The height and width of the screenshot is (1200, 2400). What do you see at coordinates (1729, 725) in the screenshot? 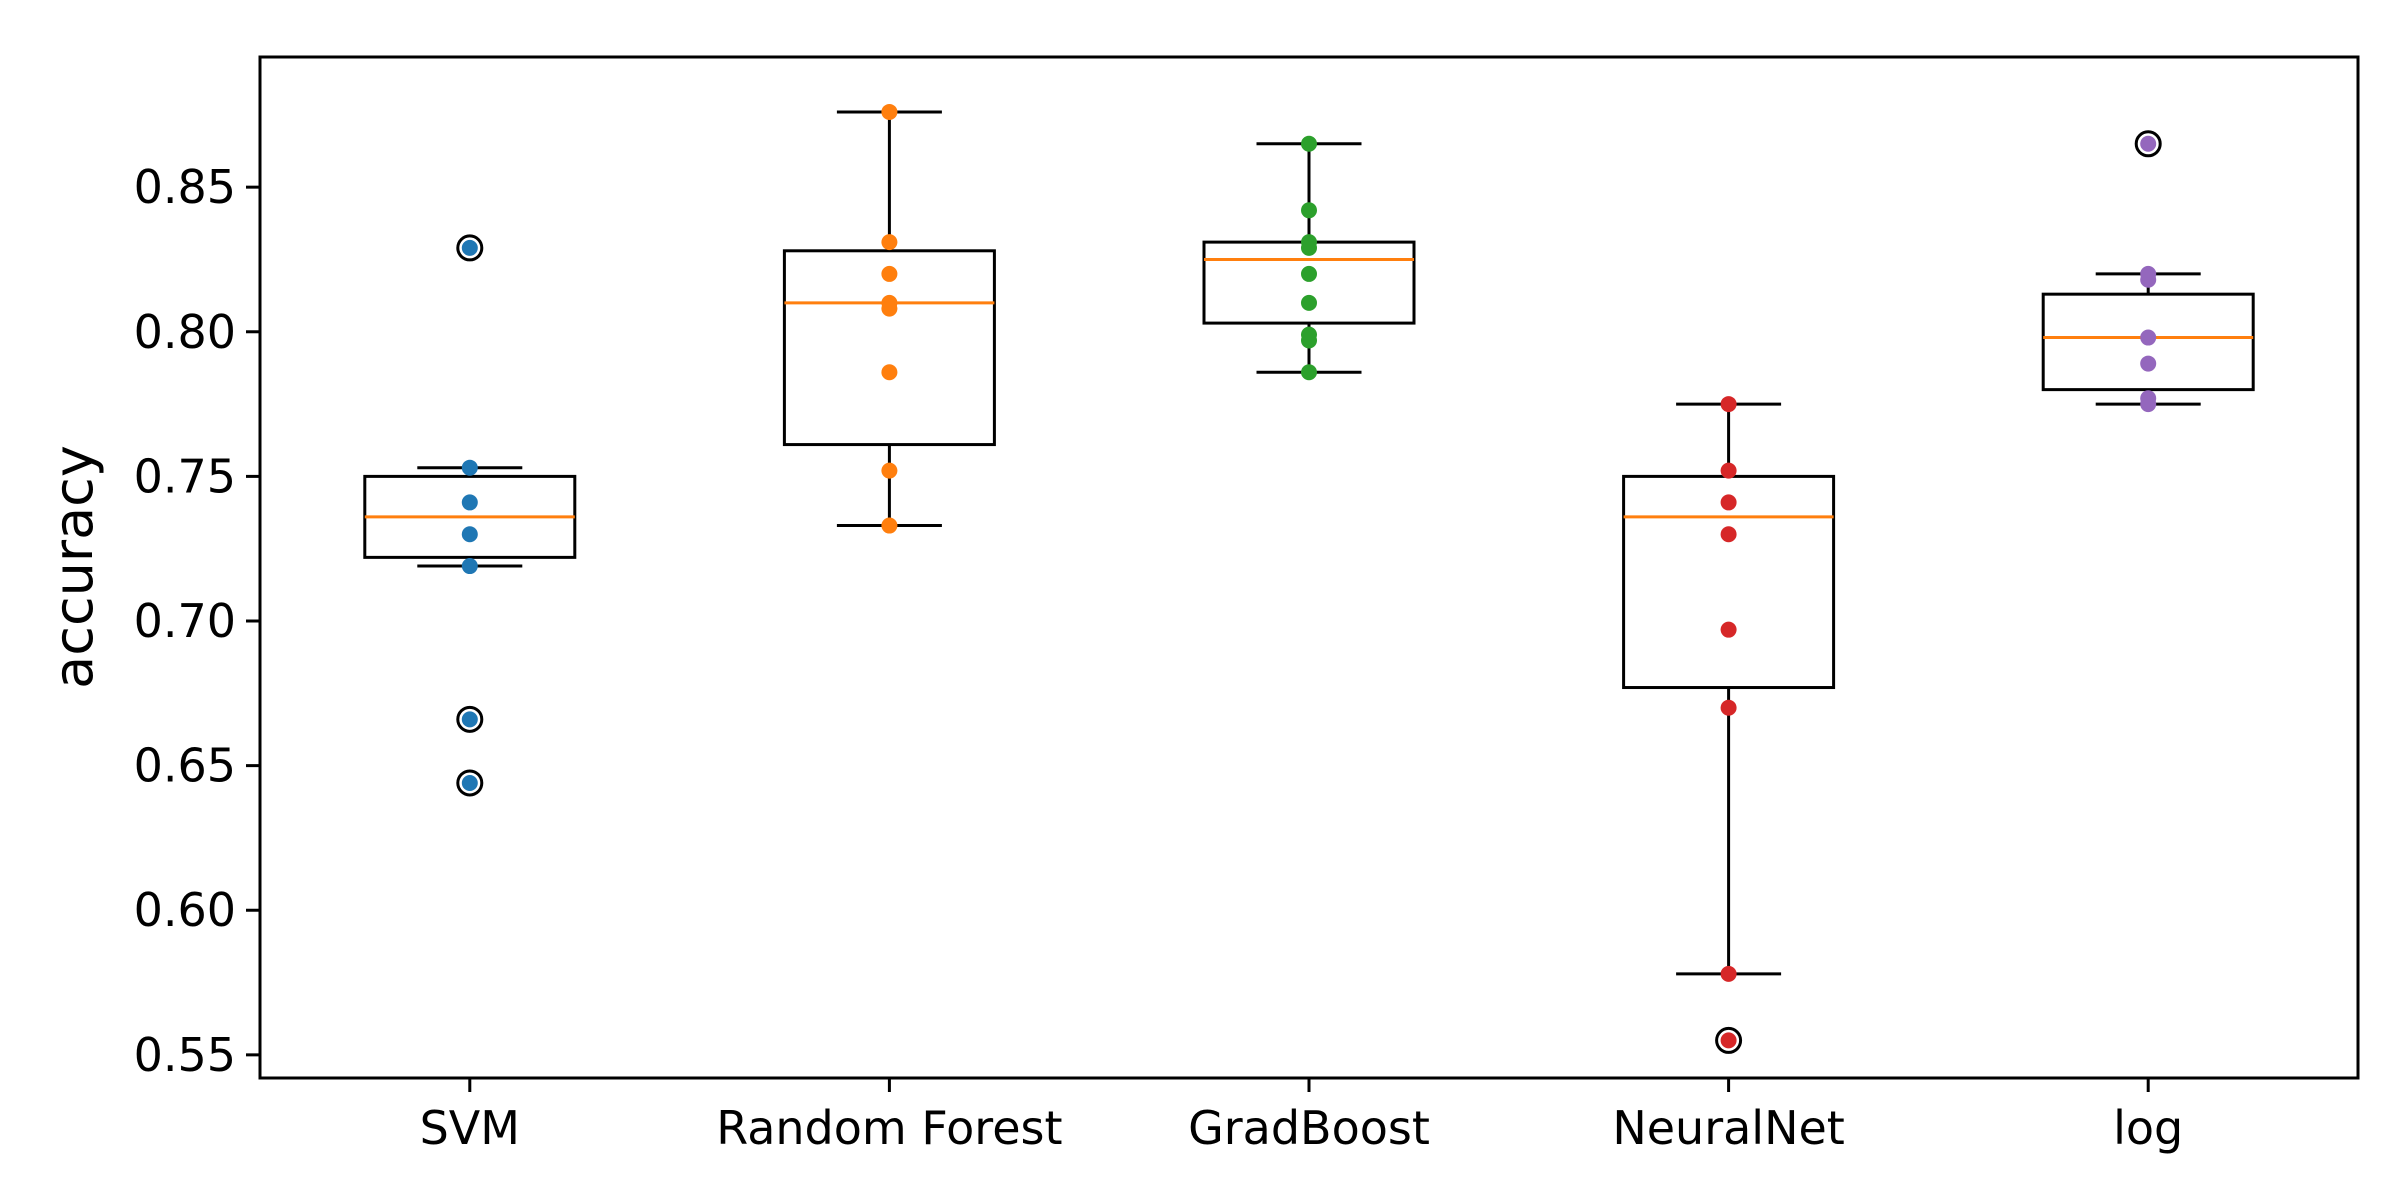
I see `box-neuralnet` at bounding box center [1729, 725].